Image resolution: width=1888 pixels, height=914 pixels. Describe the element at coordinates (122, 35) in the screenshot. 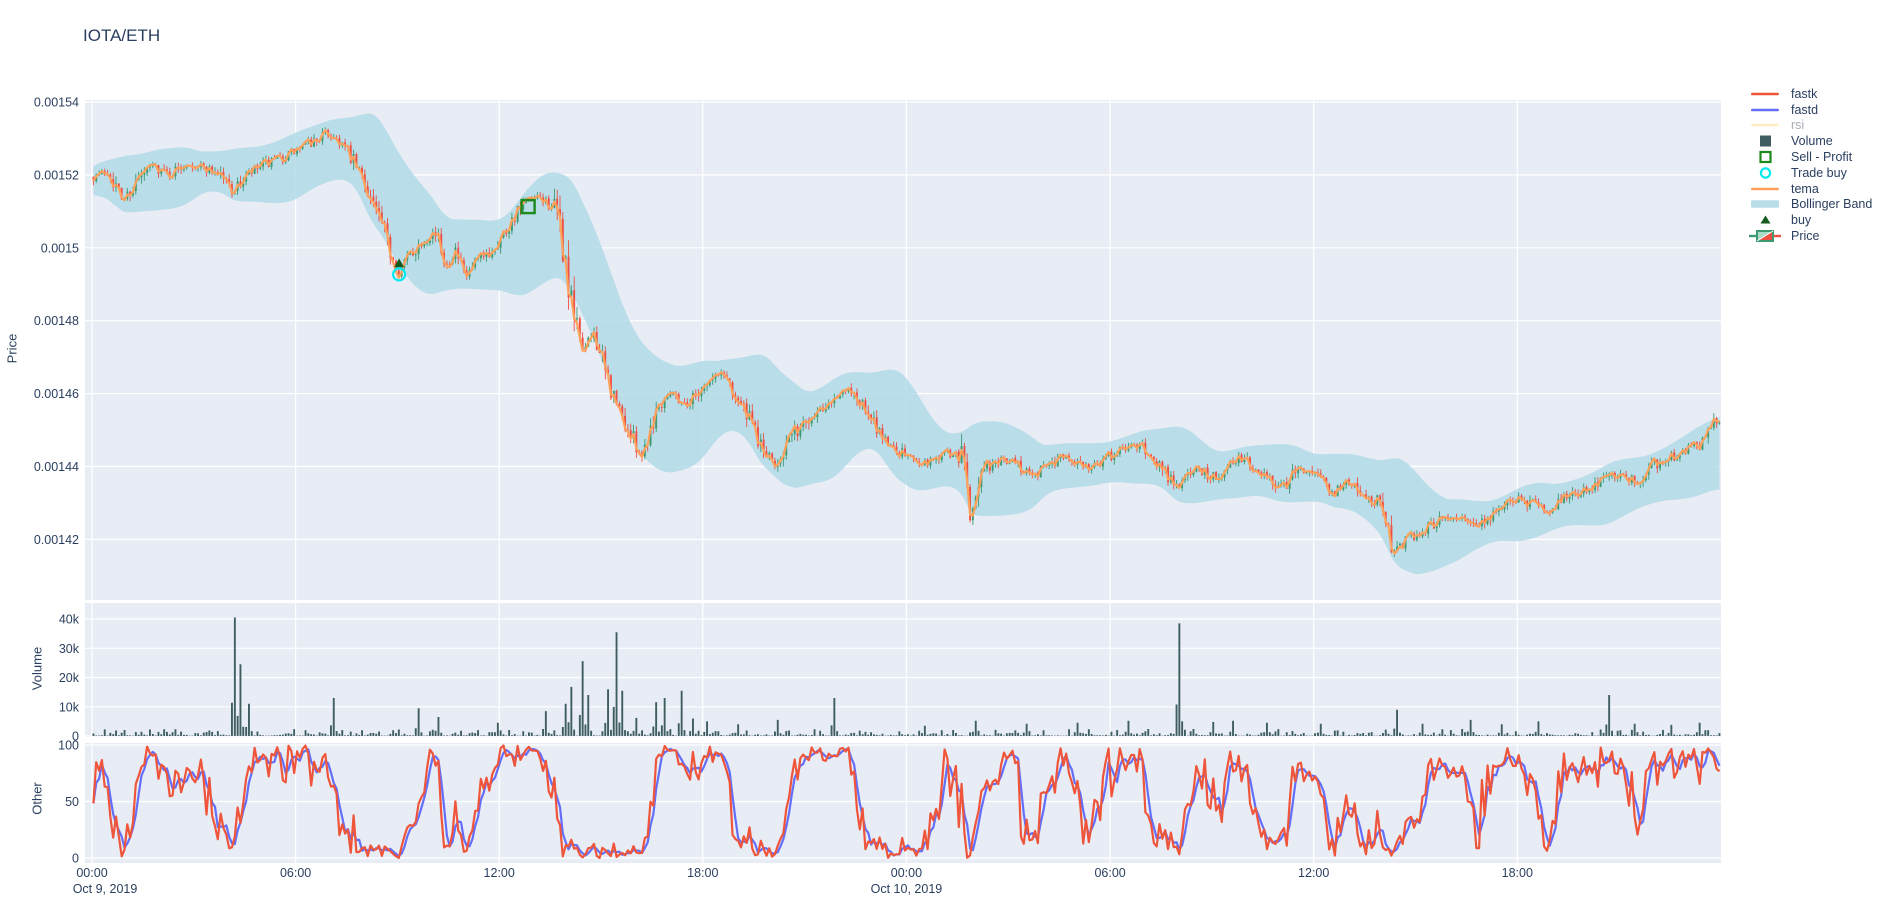

I see `chart-title: IOTA/ETH` at that location.